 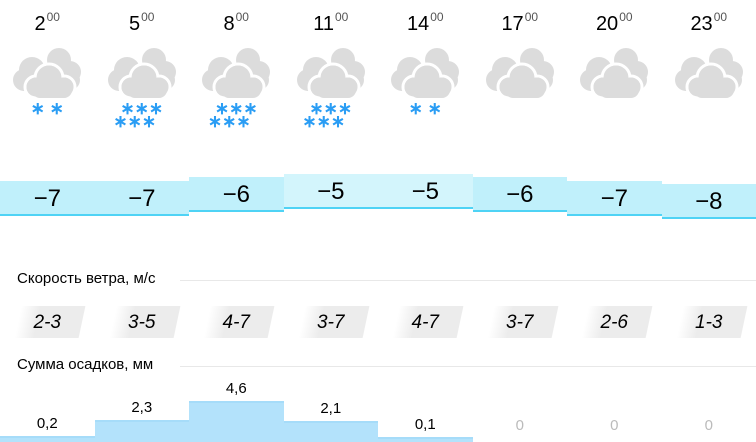 I want to click on precip-value: 0,1, so click(x=425, y=425).